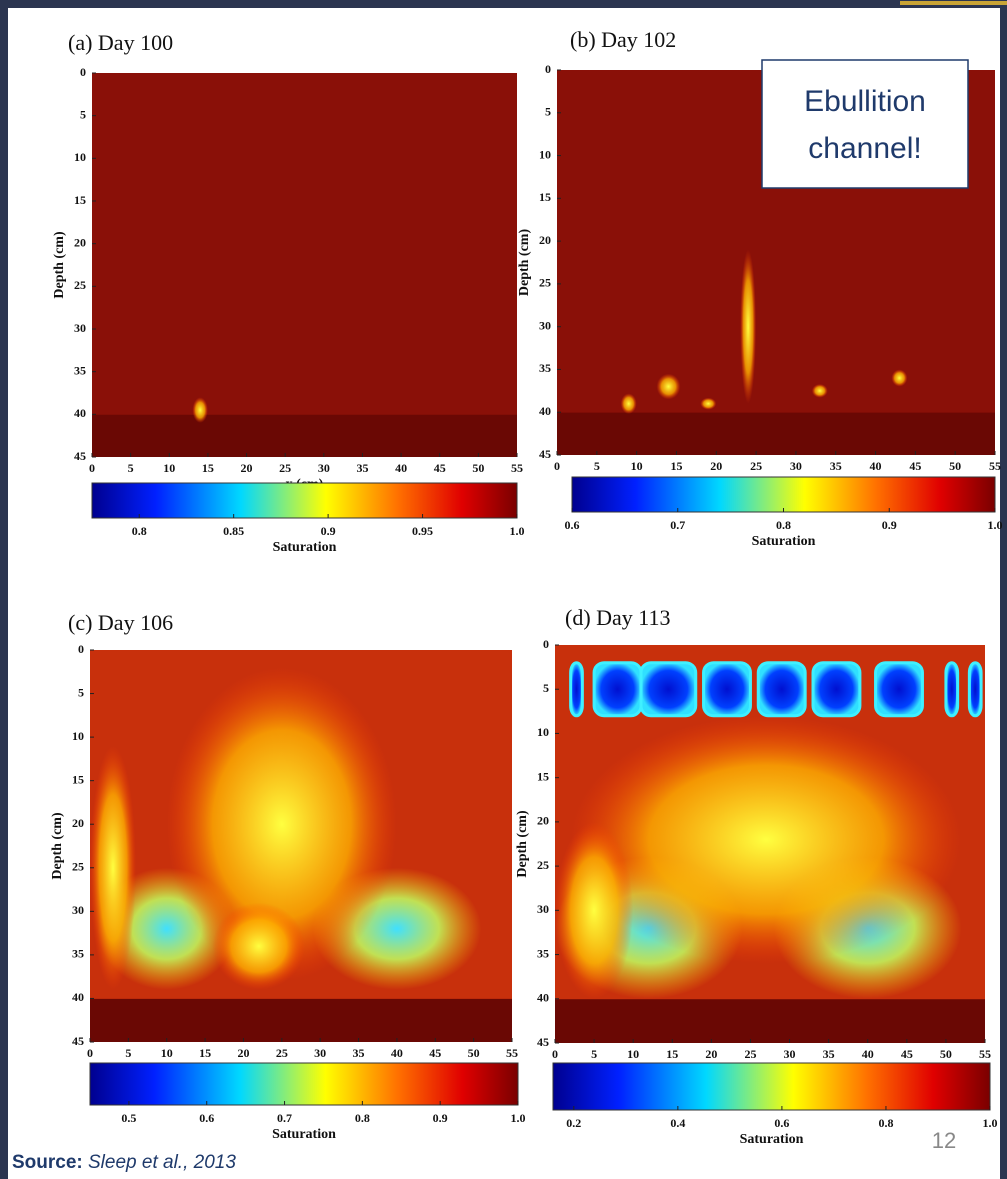 This screenshot has width=1007, height=1179. Describe the element at coordinates (618, 617) in the screenshot. I see `panel-title: (d) Day 113` at that location.